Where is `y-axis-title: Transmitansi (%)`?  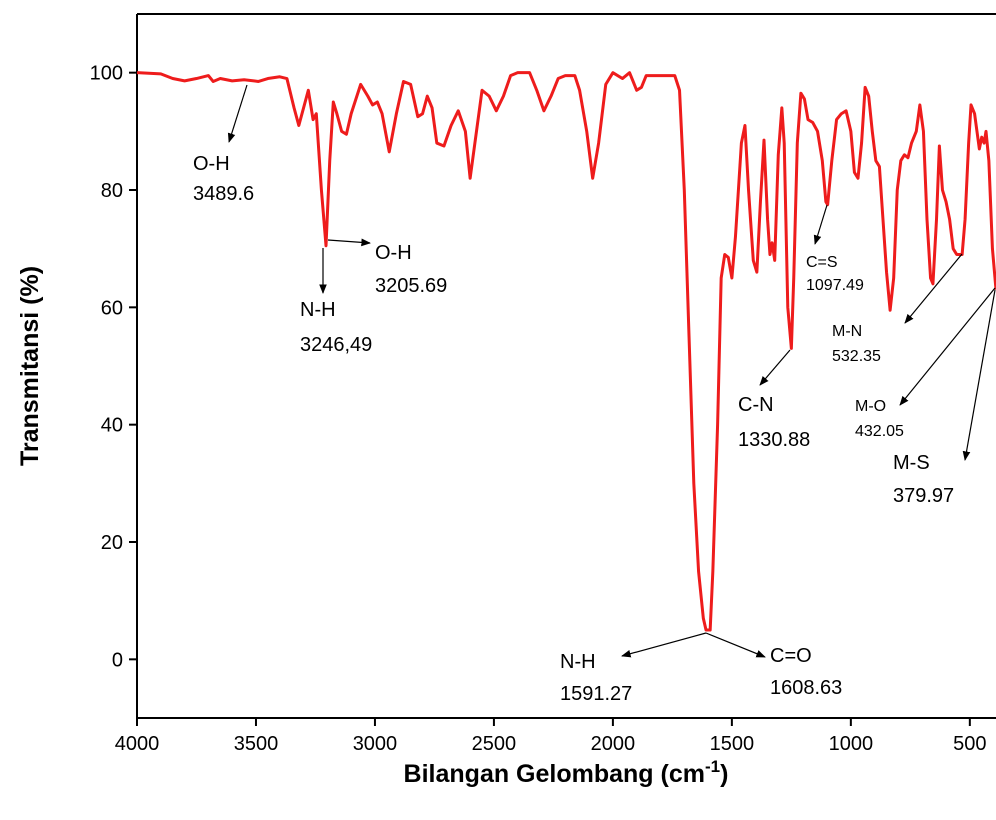 y-axis-title: Transmitansi (%) is located at coordinates (30, 366).